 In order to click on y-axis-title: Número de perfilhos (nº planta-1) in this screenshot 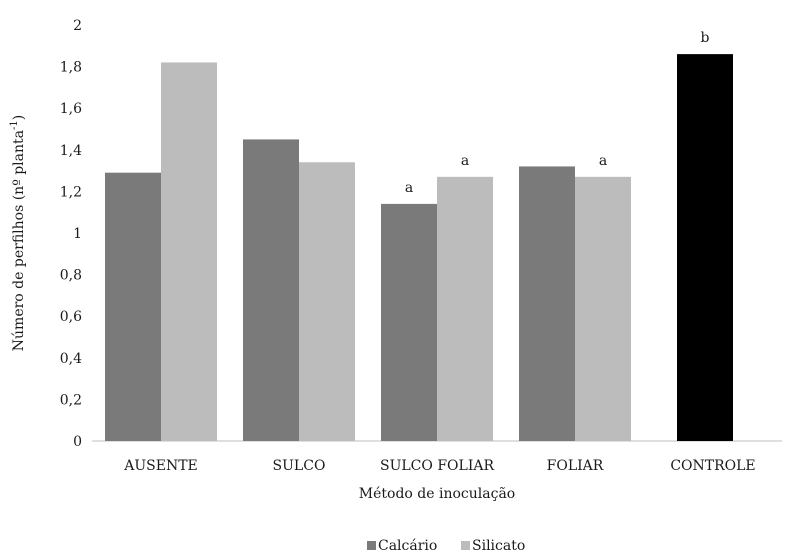, I will do `click(18, 233)`.